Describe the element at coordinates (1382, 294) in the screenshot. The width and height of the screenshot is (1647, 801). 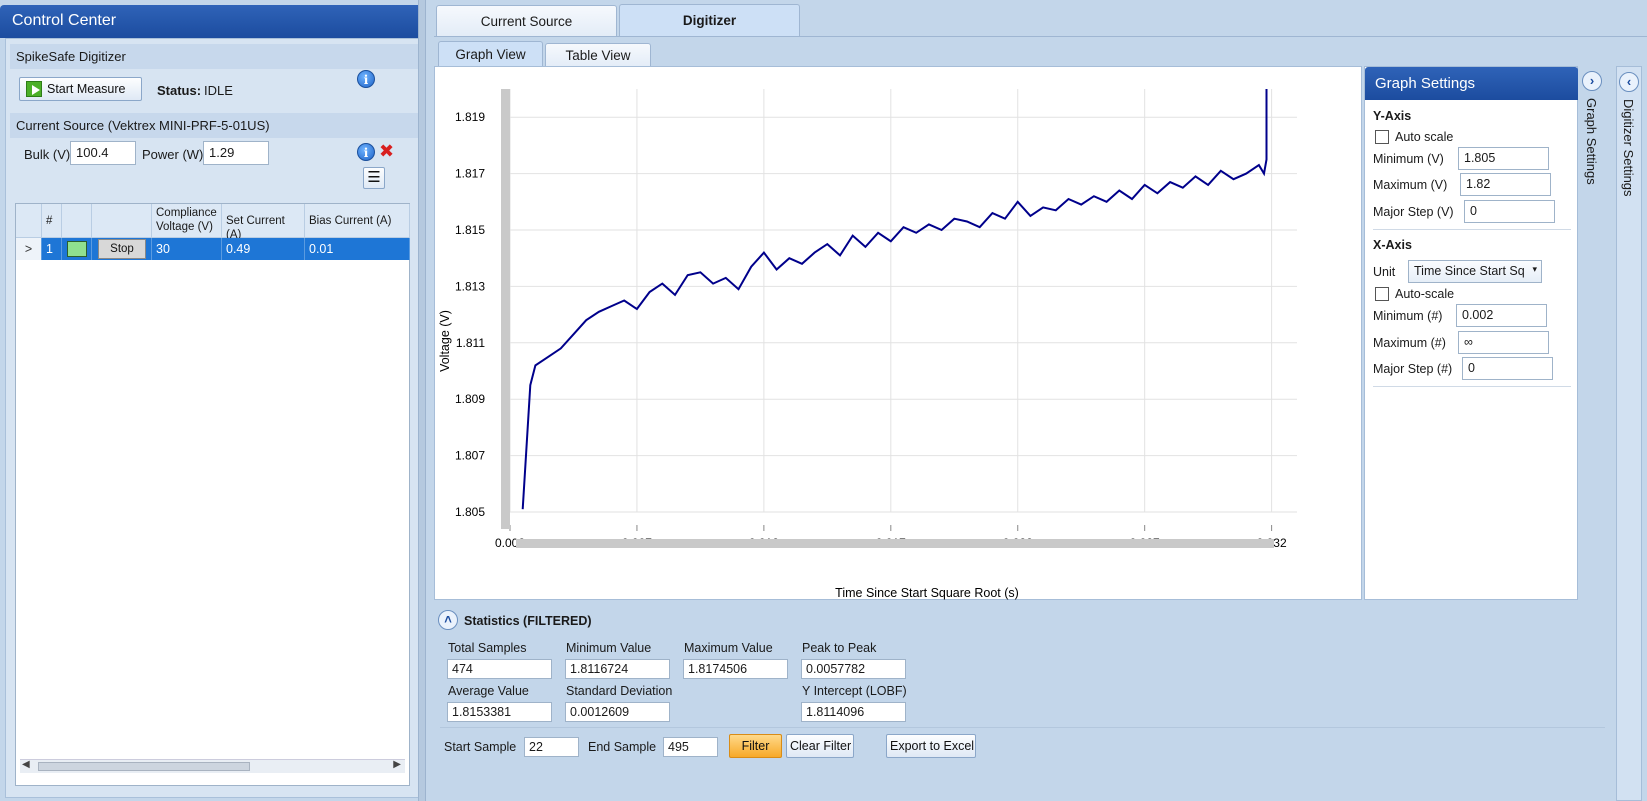
I see `x-auto-scale-checkbox` at that location.